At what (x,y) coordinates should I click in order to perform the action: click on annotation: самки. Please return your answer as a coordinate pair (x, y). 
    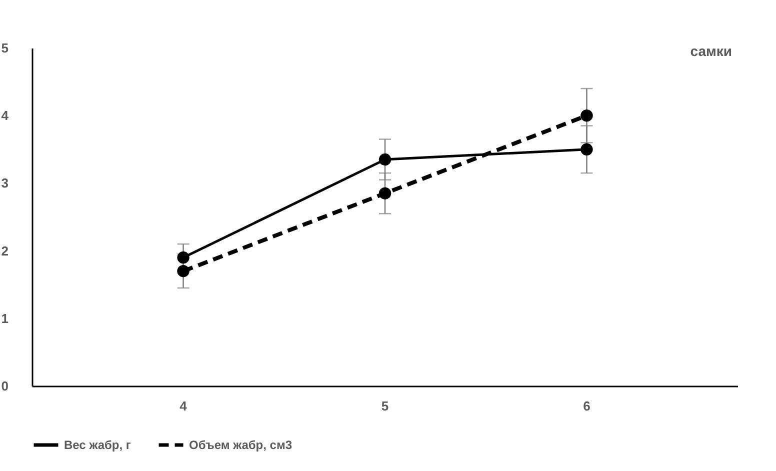
    Looking at the image, I should click on (711, 51).